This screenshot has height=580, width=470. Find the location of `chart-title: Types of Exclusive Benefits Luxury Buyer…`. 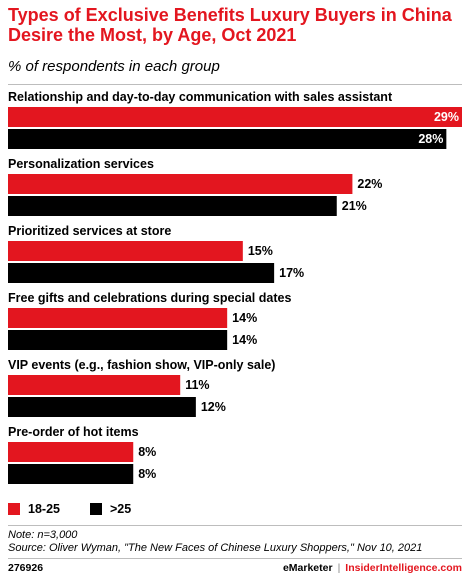

chart-title: Types of Exclusive Benefits Luxury Buyer… is located at coordinates (230, 25).